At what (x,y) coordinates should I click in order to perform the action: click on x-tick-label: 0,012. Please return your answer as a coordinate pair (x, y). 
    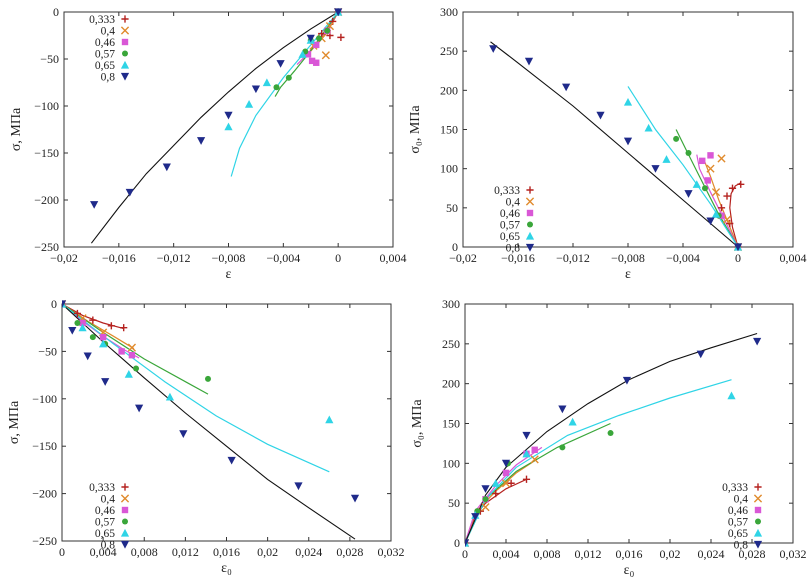
    Looking at the image, I should click on (185, 552).